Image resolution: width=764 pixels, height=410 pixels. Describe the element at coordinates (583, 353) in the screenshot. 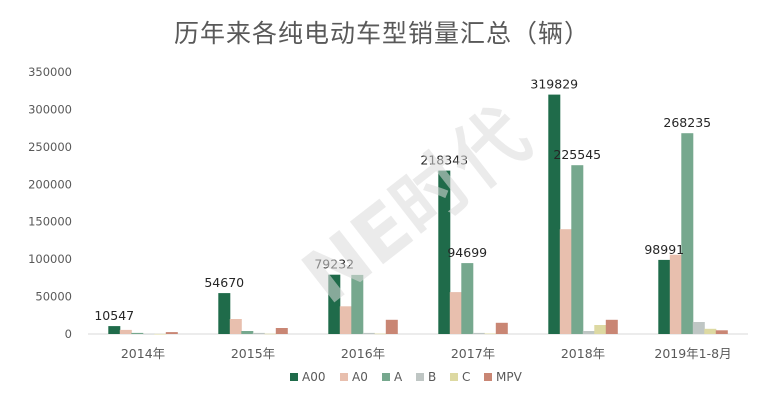

I see `x-tick-label: 2018年` at that location.